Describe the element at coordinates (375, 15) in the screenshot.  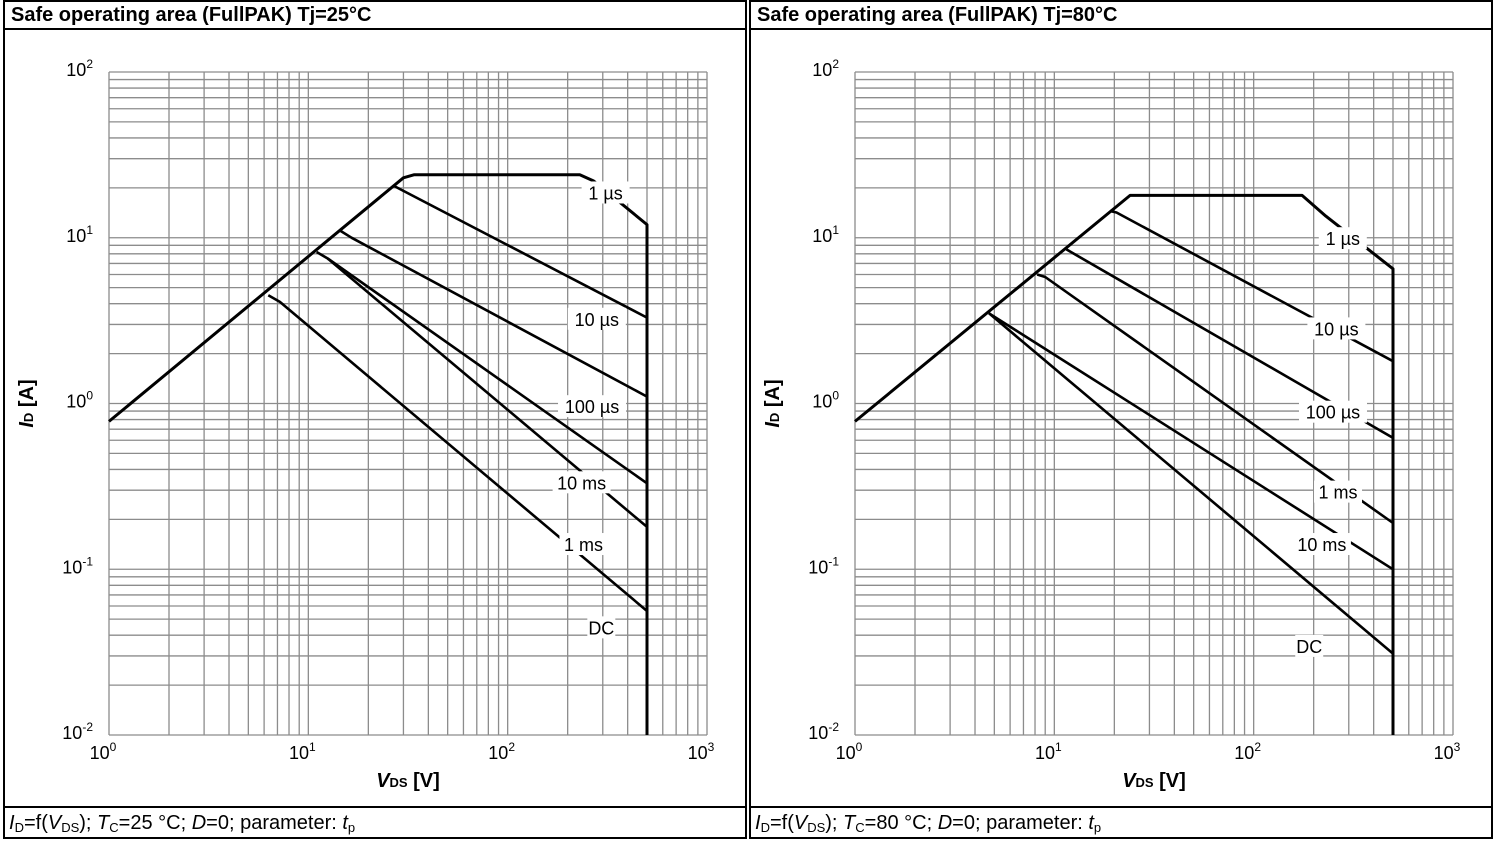
I see `panel-title: Safe operating area (FullPAK) Tj=25°C` at that location.